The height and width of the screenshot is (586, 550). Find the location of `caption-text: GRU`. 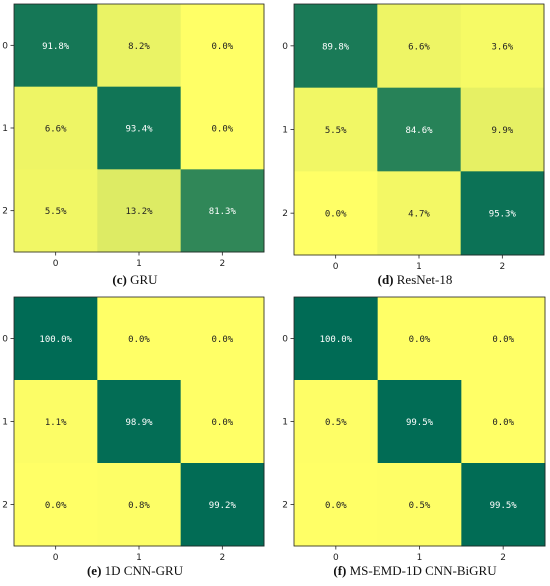

caption-text: GRU is located at coordinates (142, 279).